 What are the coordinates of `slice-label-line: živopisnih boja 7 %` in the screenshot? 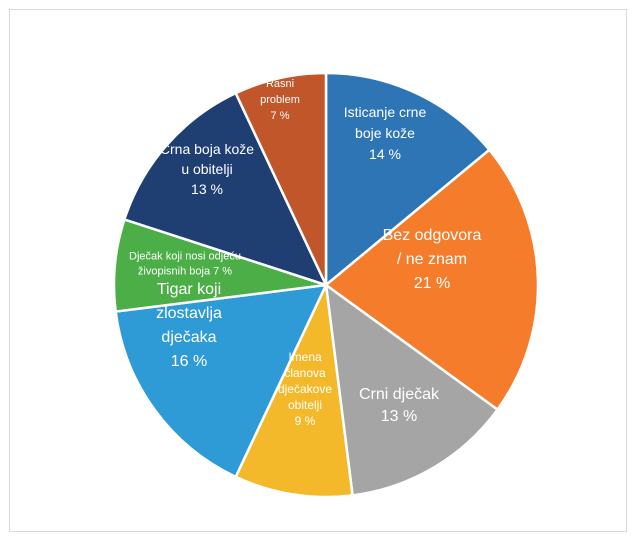 It's located at (185, 272).